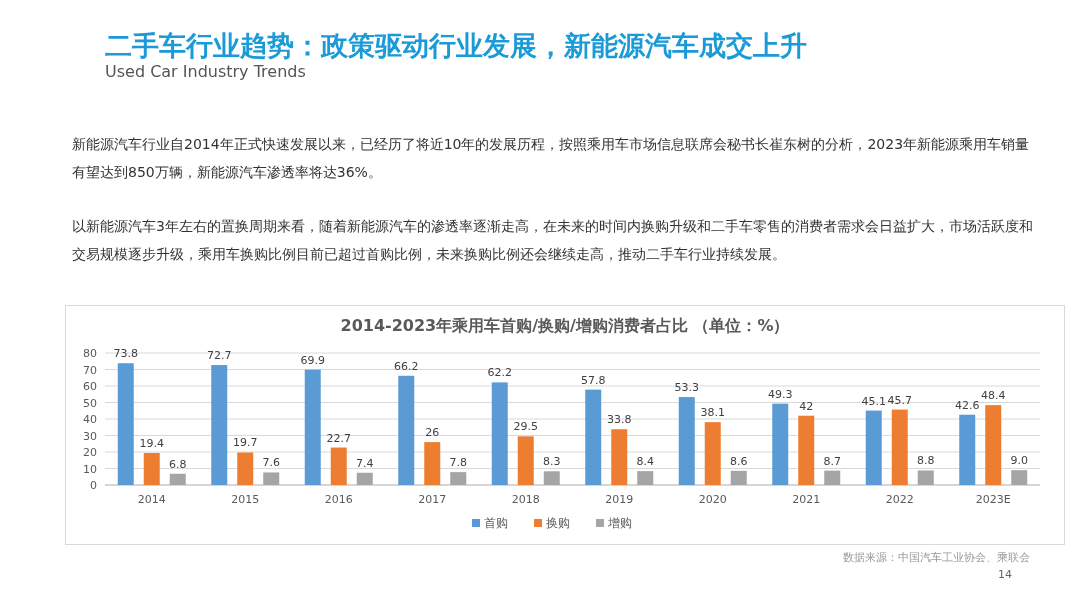  Describe the element at coordinates (93, 485) in the screenshot. I see `y-tick-label: 0` at that location.